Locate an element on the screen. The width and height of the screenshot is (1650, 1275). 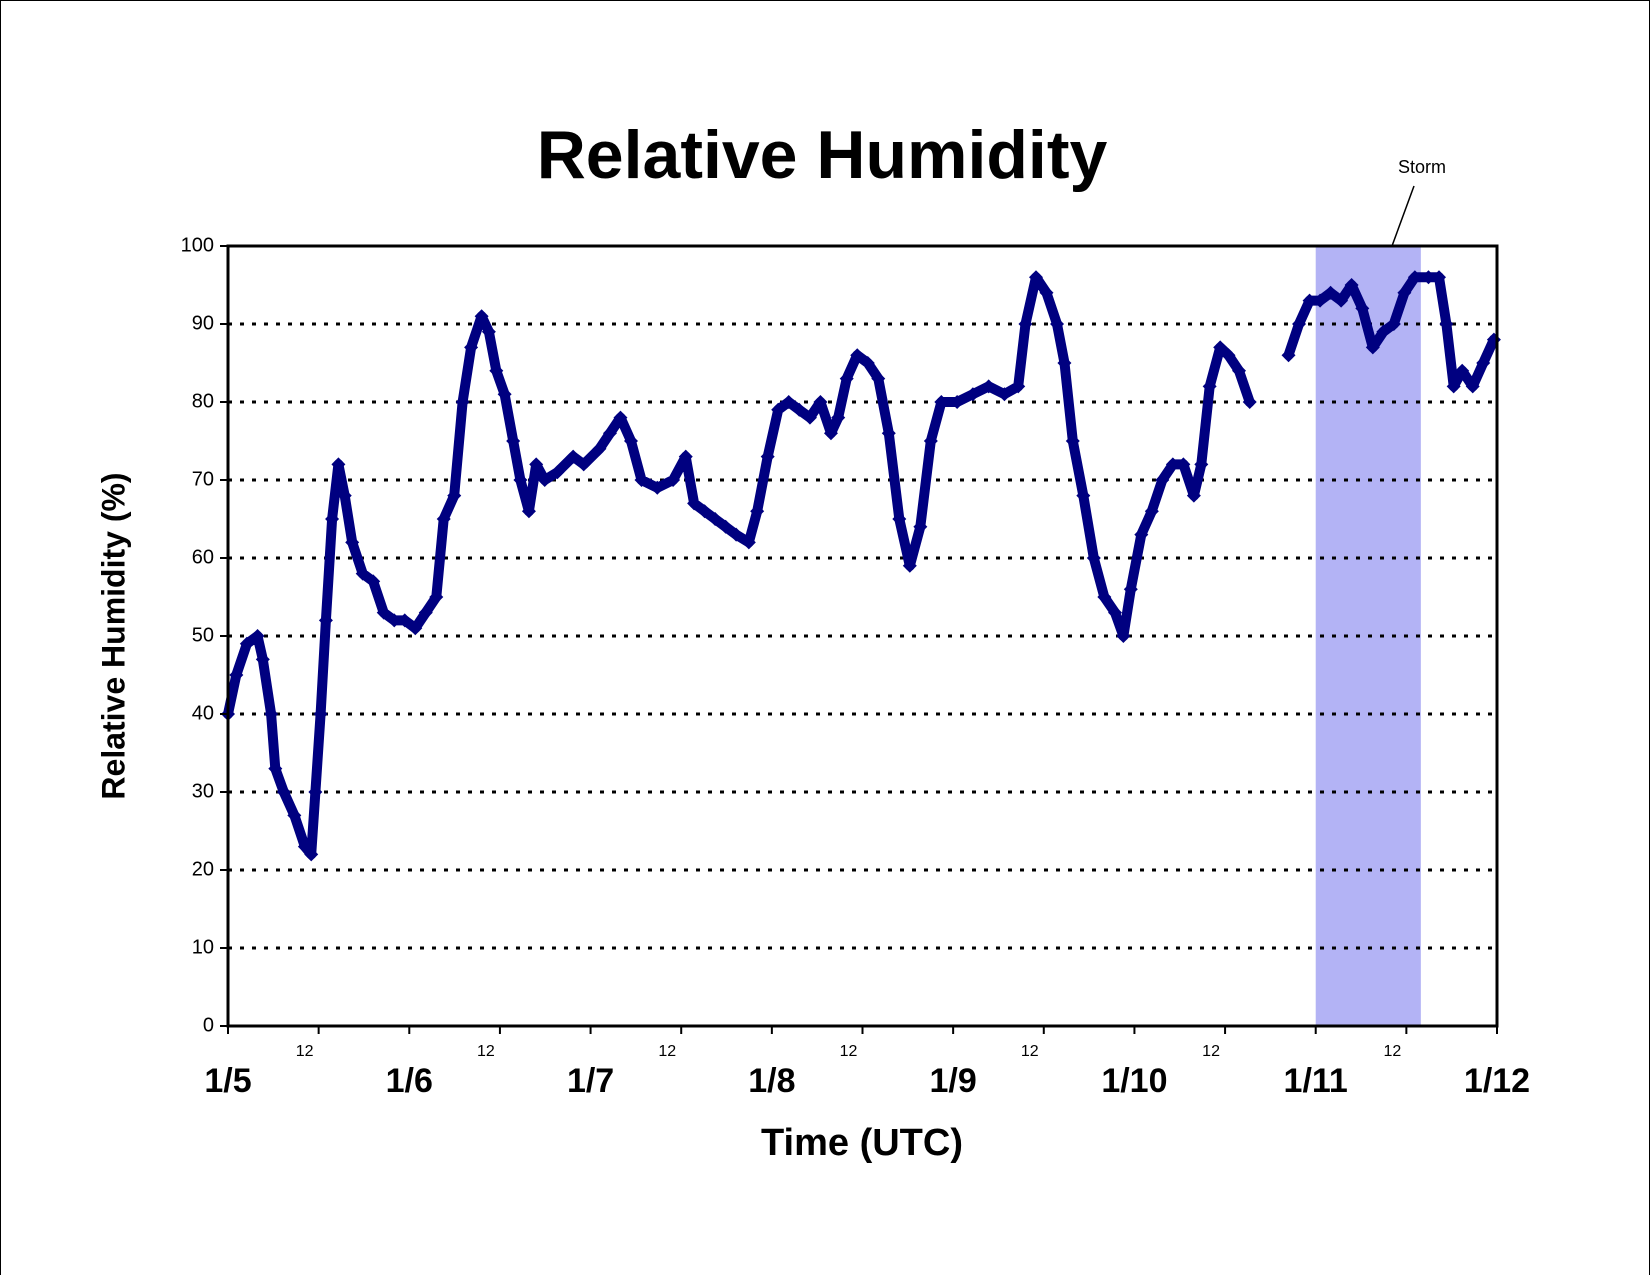
y-tick-label: 70 is located at coordinates (203, 479).